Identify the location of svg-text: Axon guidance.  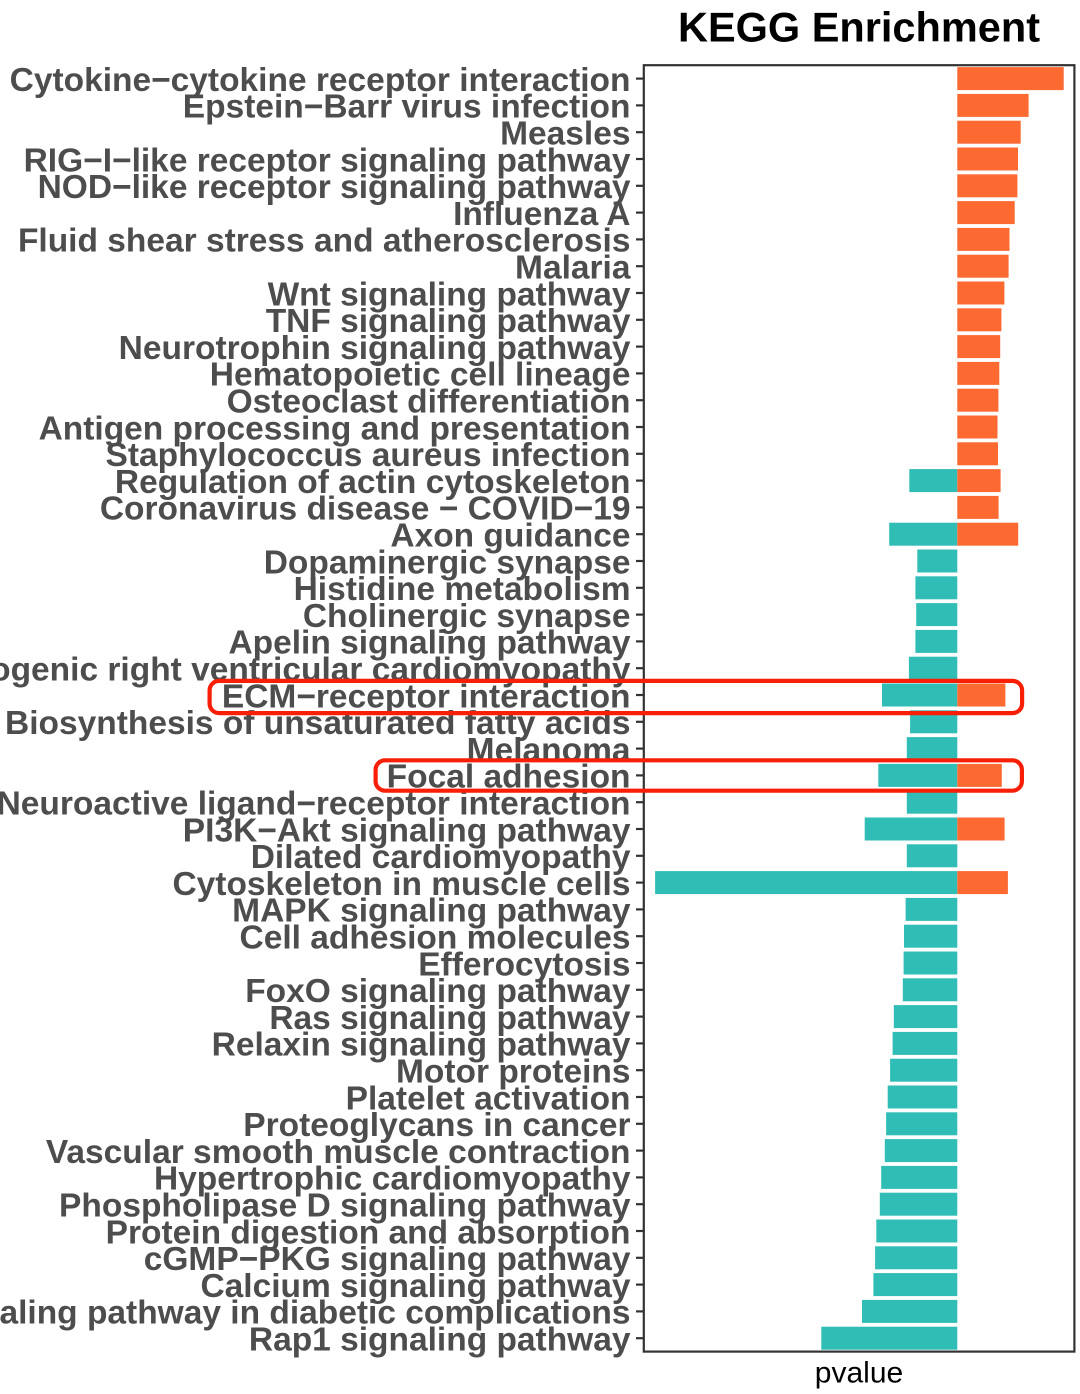
(510, 536).